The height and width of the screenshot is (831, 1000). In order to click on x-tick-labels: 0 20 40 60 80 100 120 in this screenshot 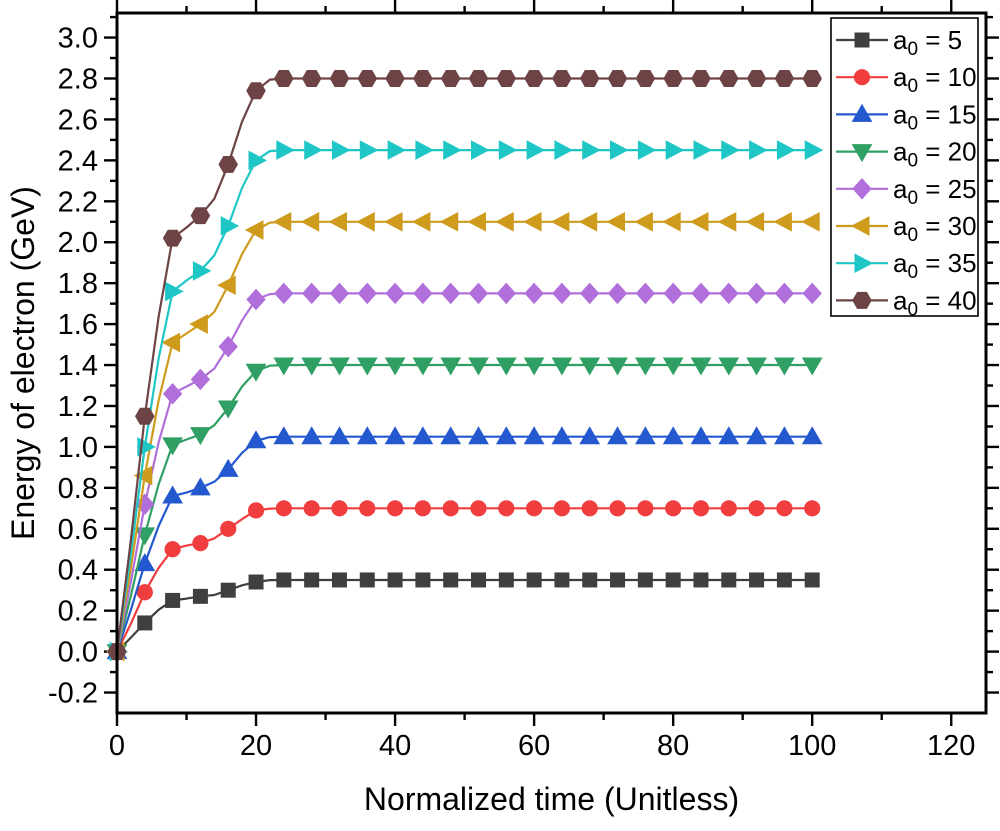, I will do `click(542, 746)`.